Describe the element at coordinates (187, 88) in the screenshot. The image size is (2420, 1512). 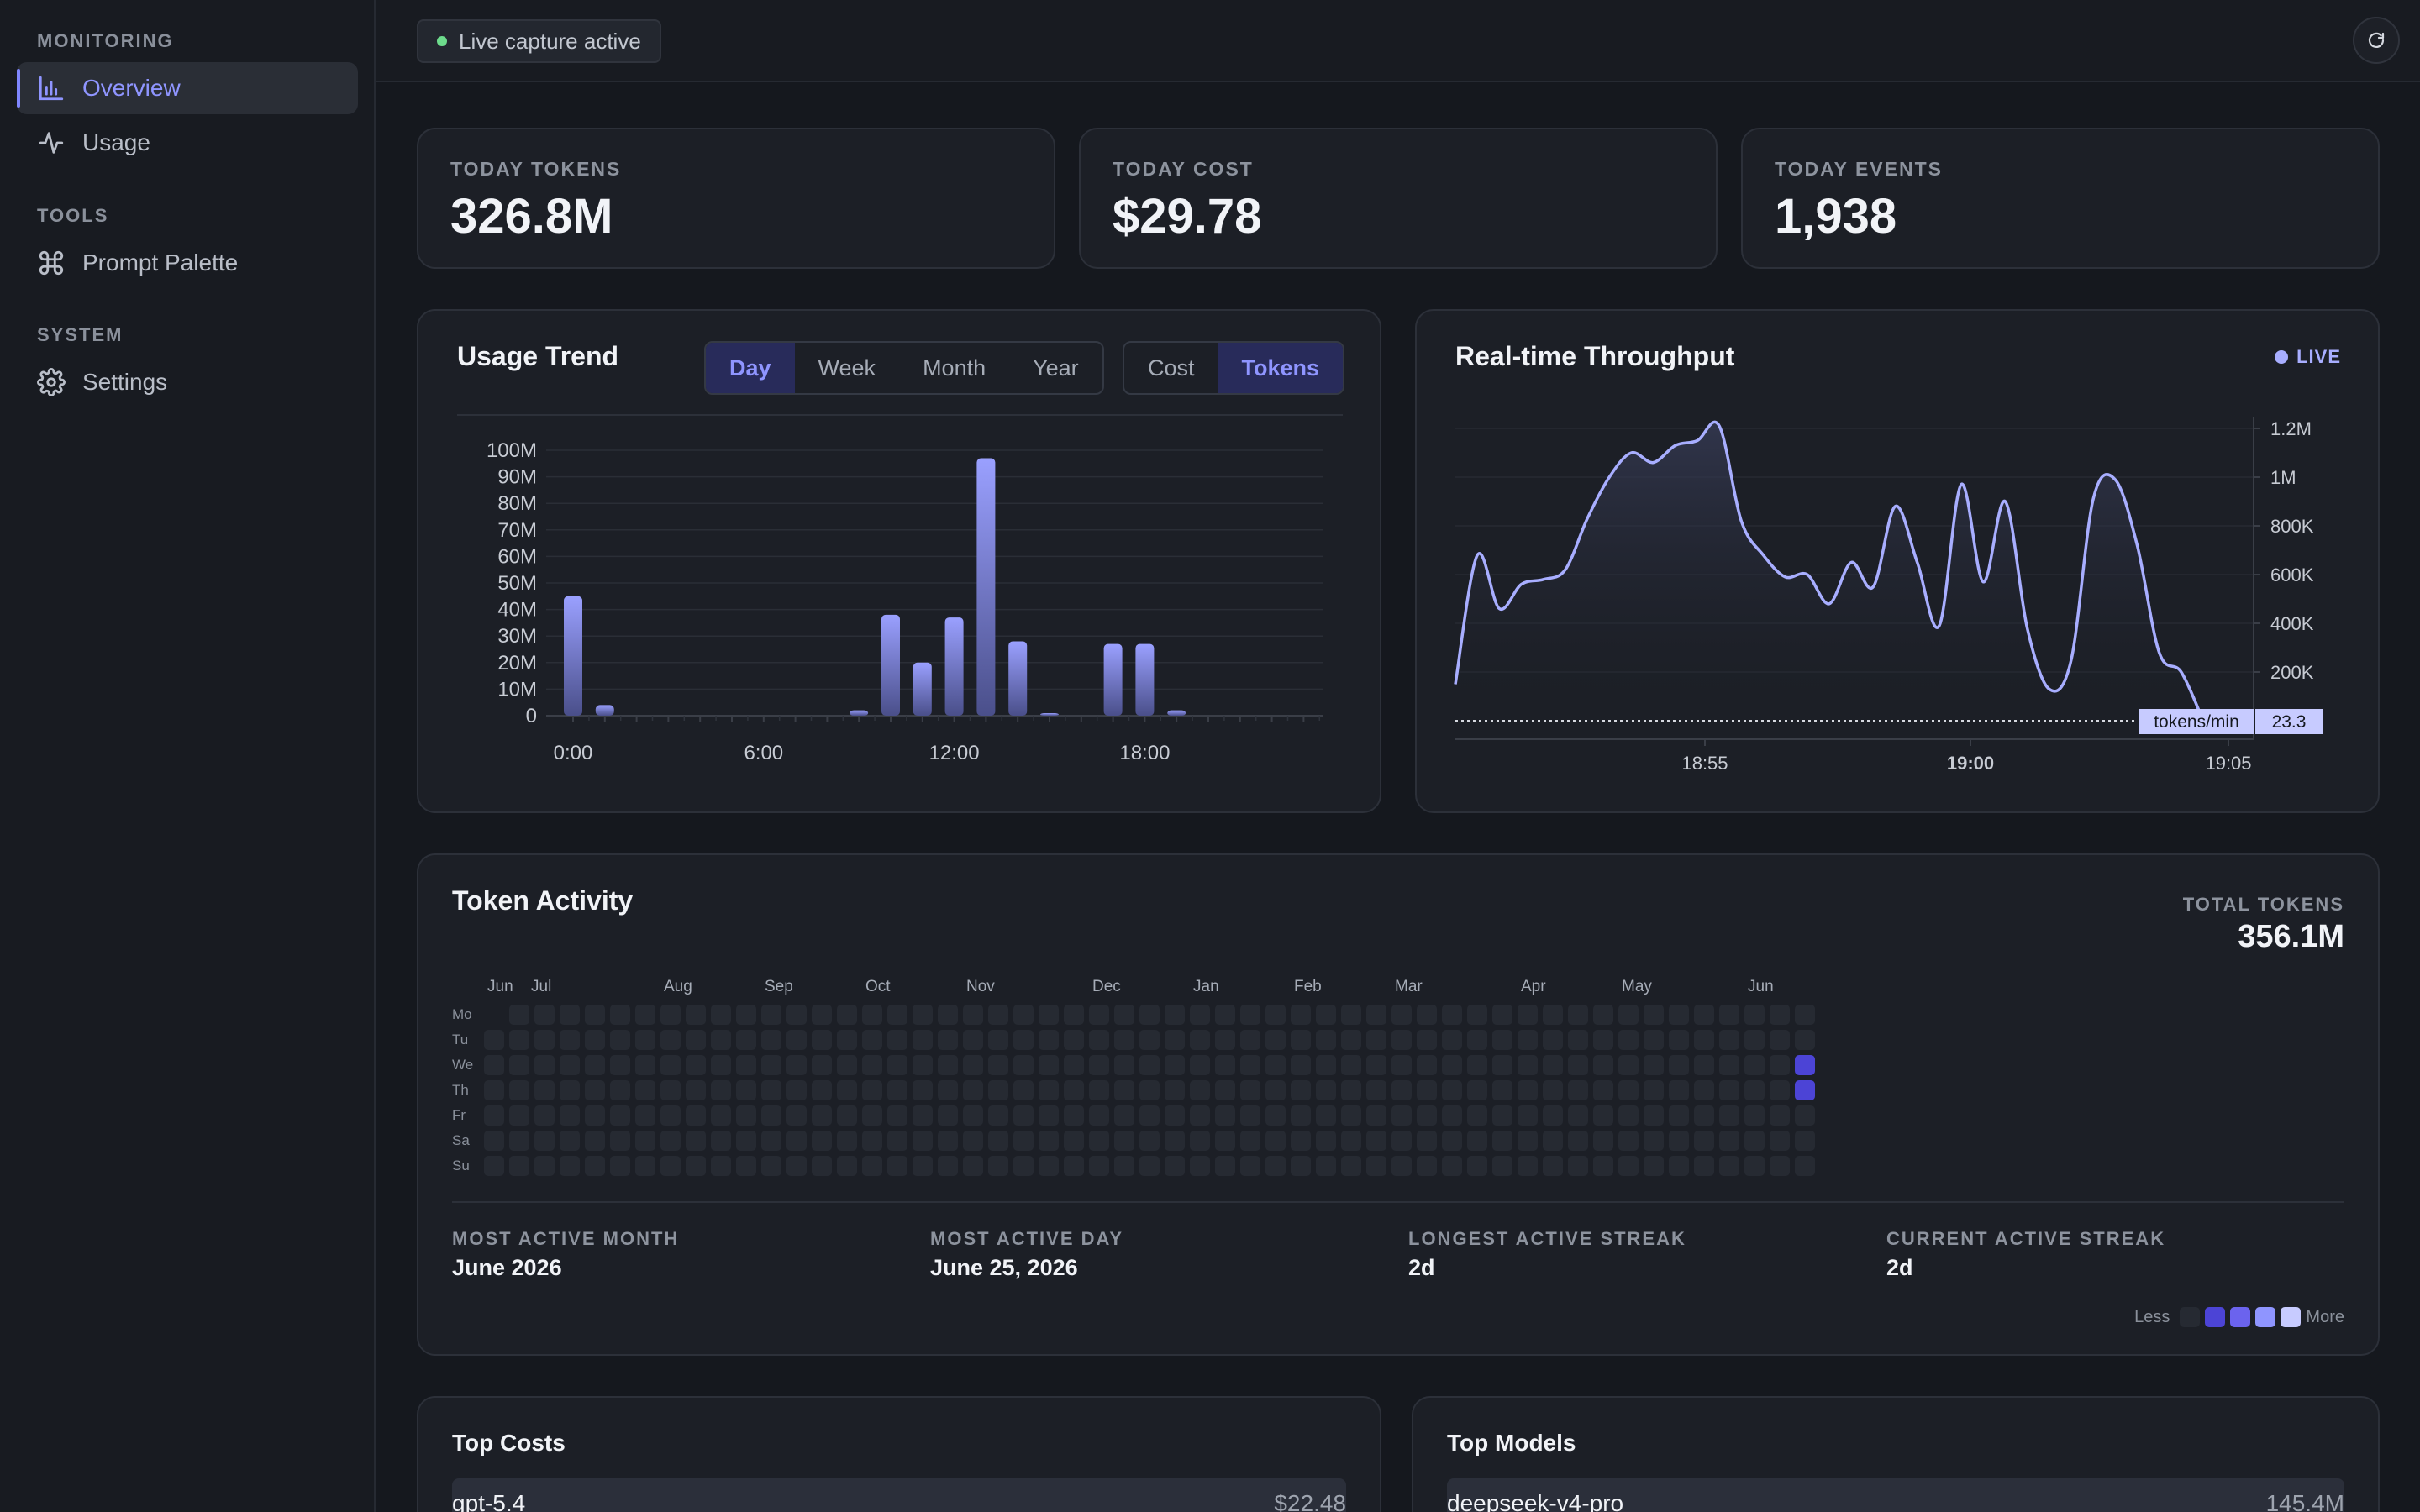
I see `sidebar-item-overview: Overview` at that location.